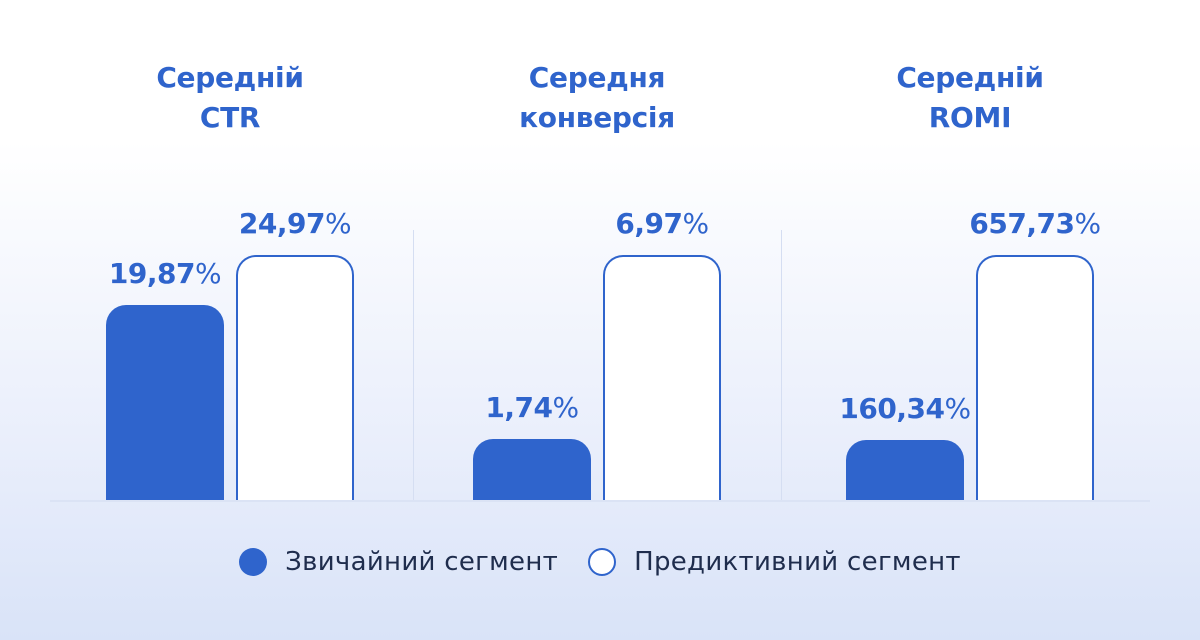 This screenshot has width=1200, height=640. Describe the element at coordinates (253, 562) in the screenshot. I see `legend-swatch-regular` at that location.